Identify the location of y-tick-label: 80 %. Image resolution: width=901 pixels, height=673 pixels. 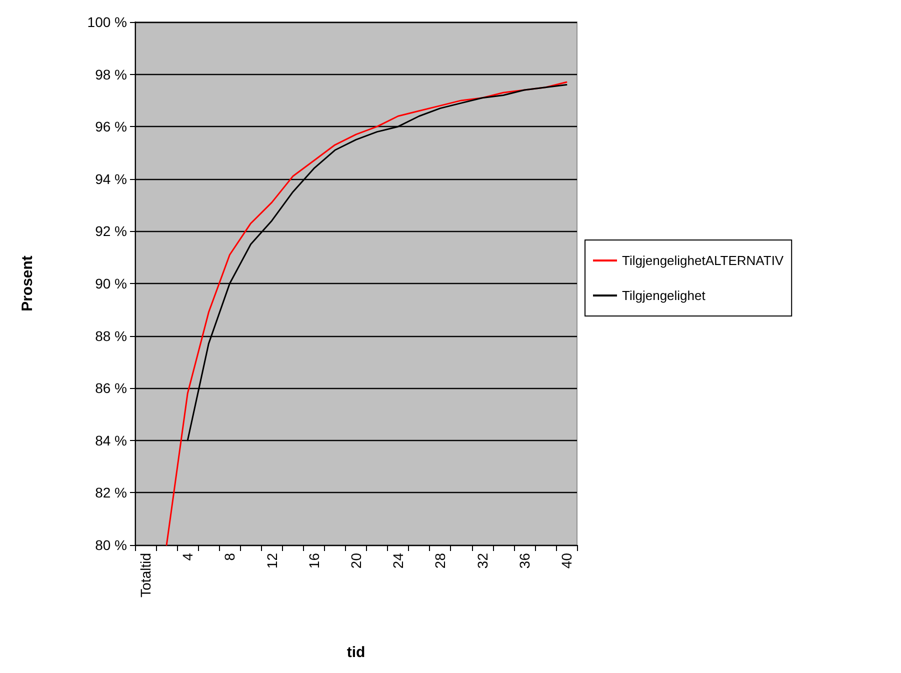
(111, 545).